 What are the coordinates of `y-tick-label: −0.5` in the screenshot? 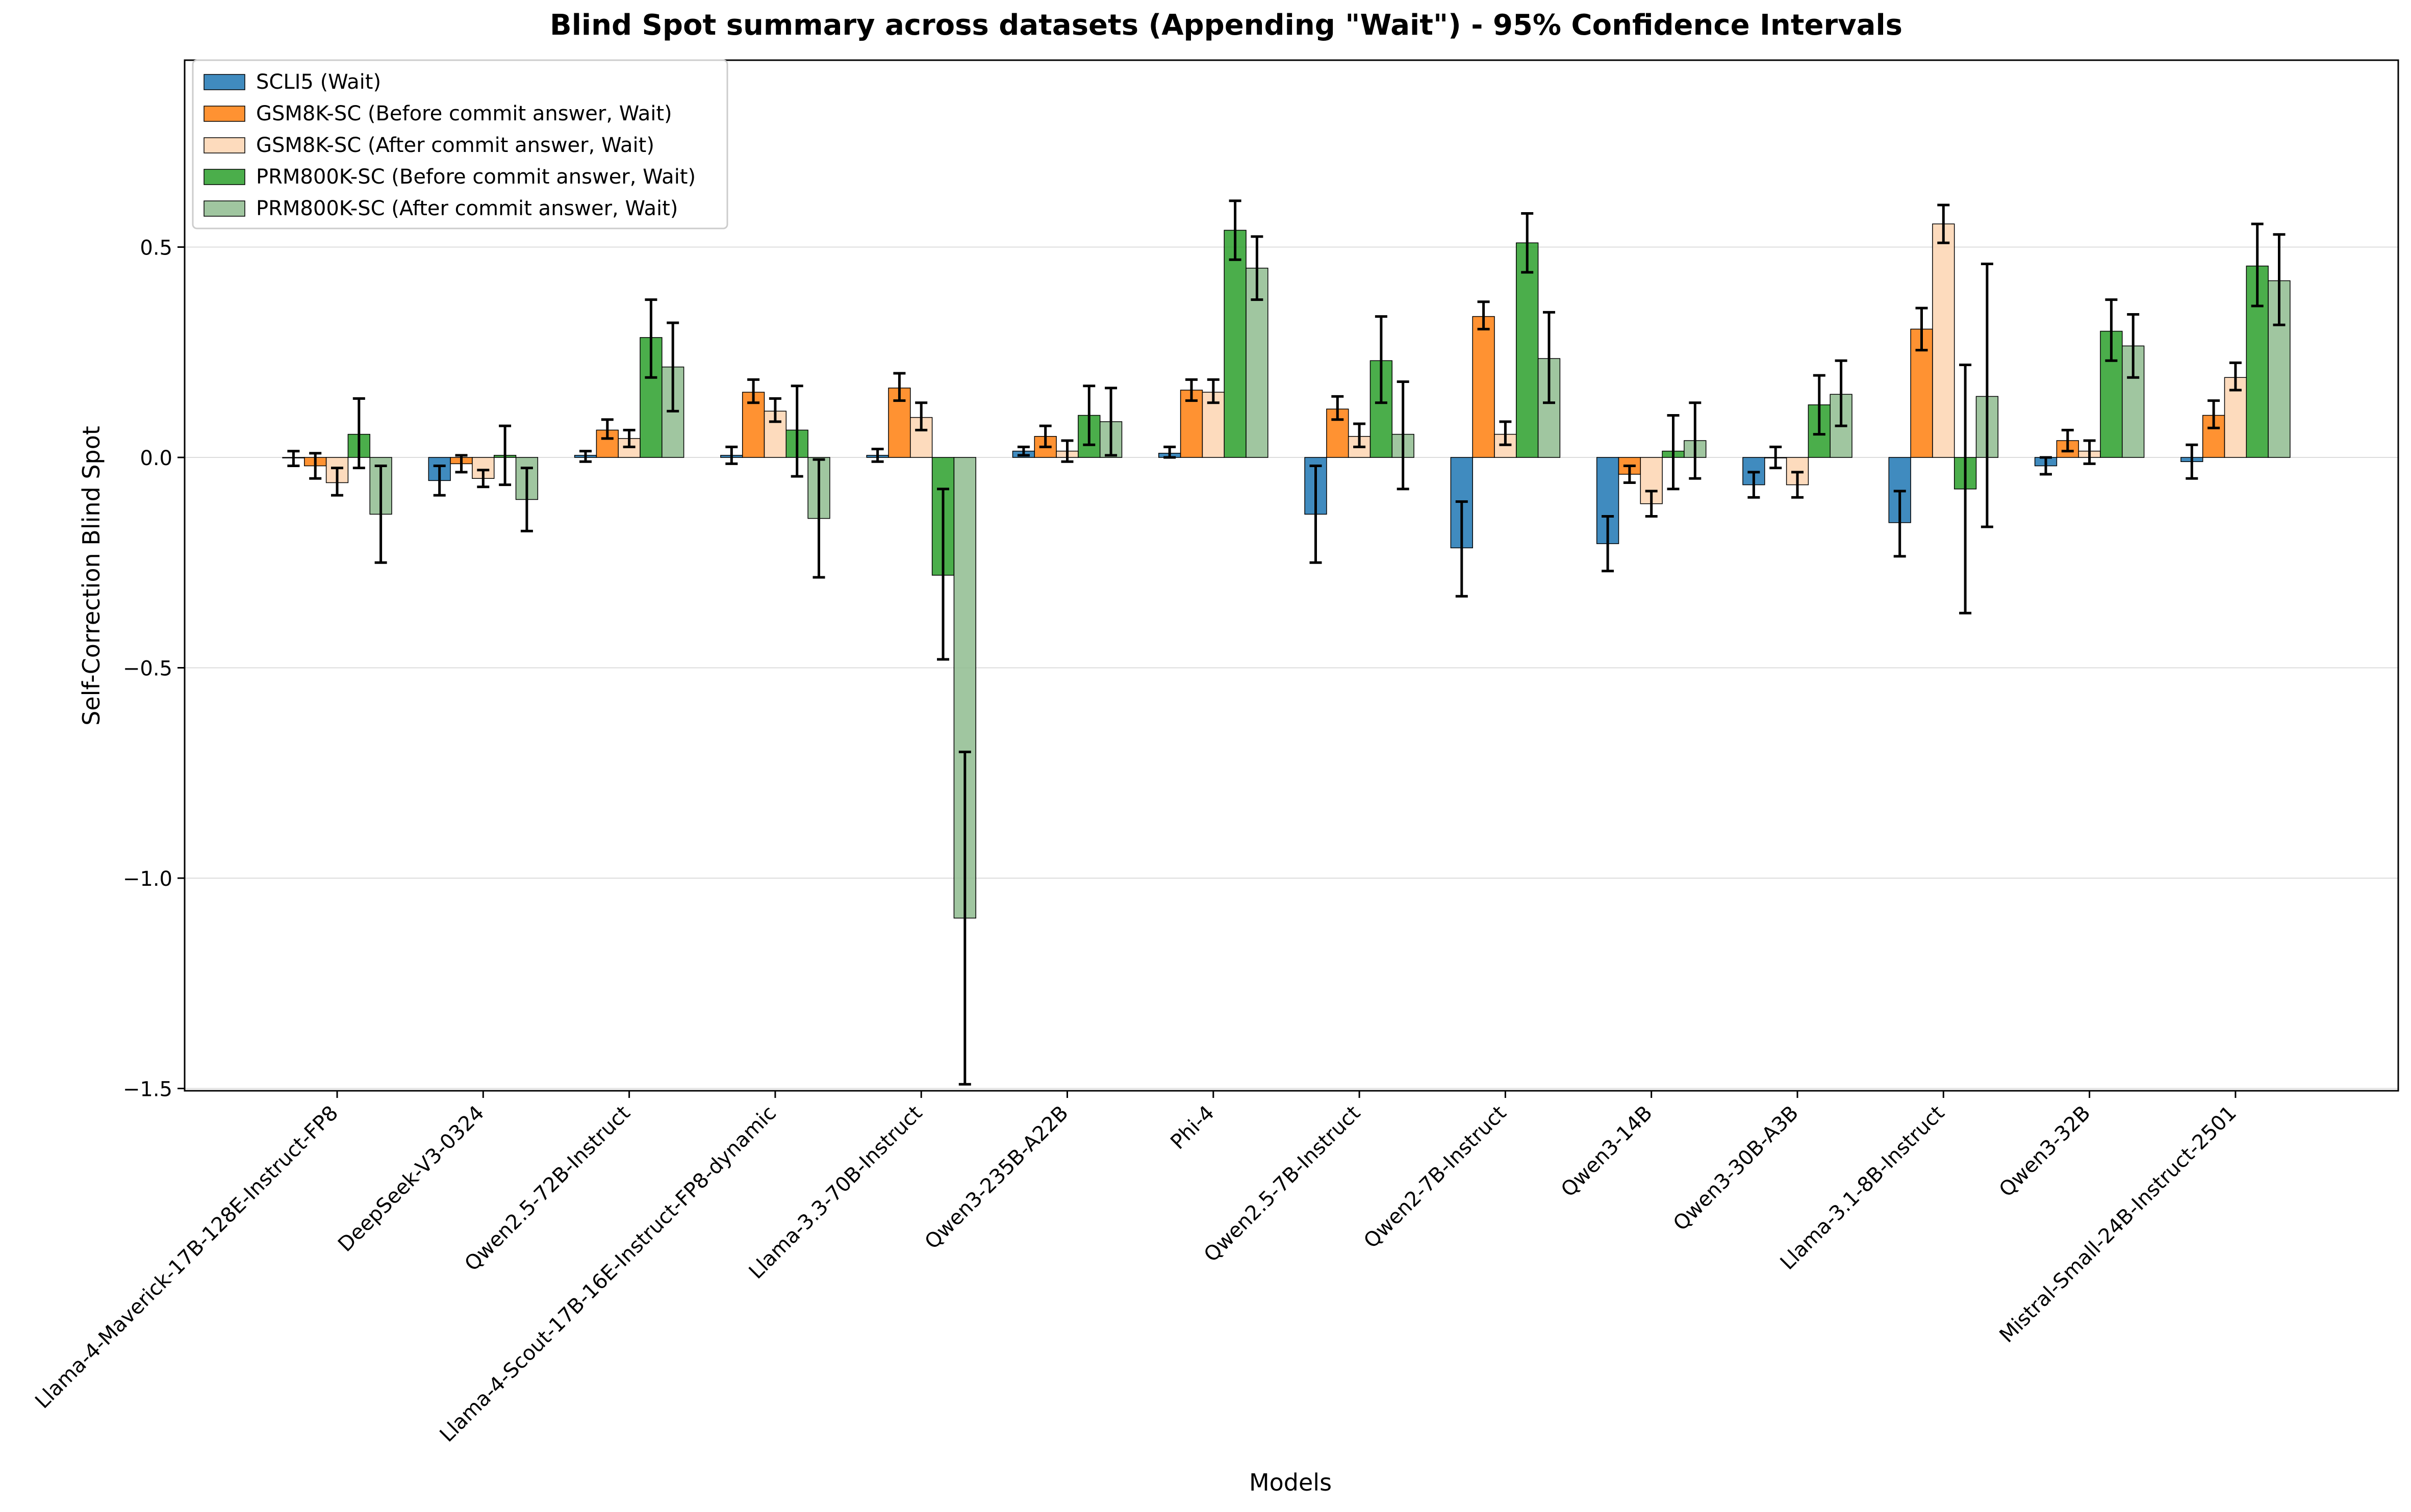 It's located at (148, 669).